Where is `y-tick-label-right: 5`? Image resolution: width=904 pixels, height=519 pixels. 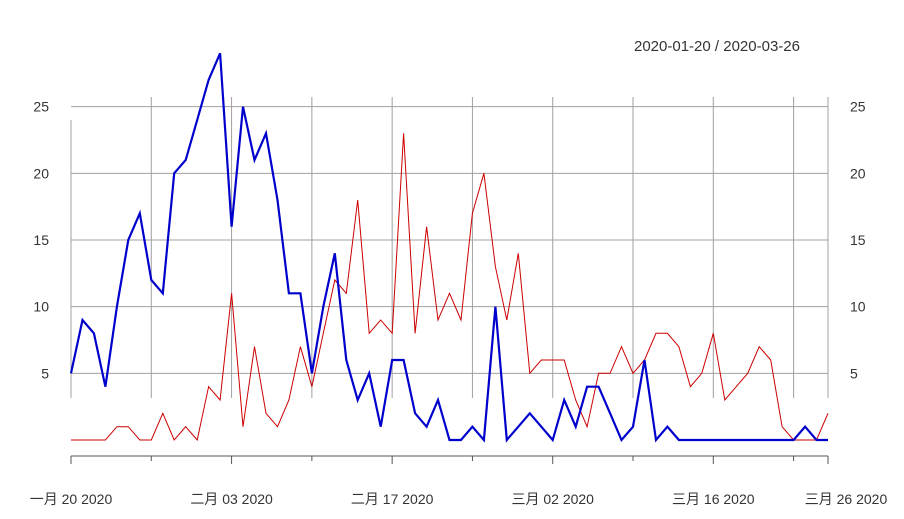 y-tick-label-right: 5 is located at coordinates (854, 373).